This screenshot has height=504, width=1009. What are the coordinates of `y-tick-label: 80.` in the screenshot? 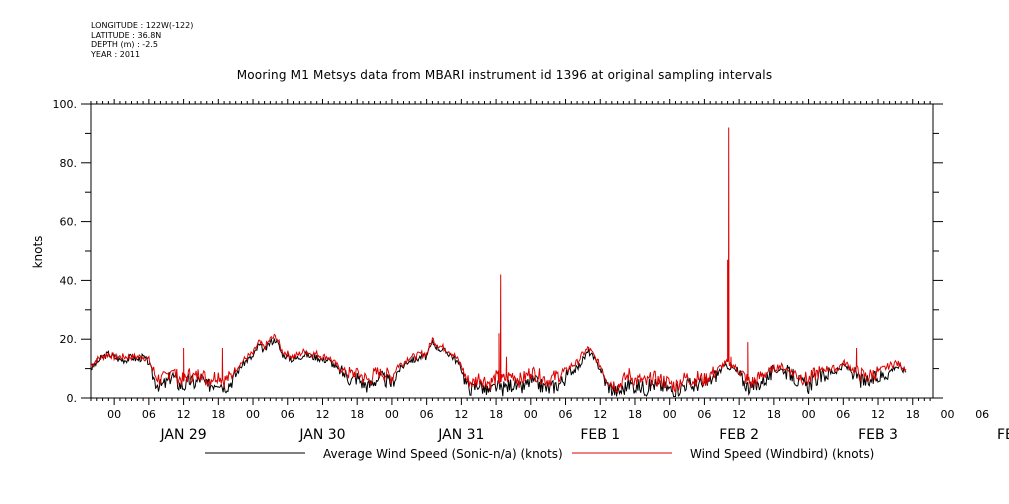 It's located at (69, 163).